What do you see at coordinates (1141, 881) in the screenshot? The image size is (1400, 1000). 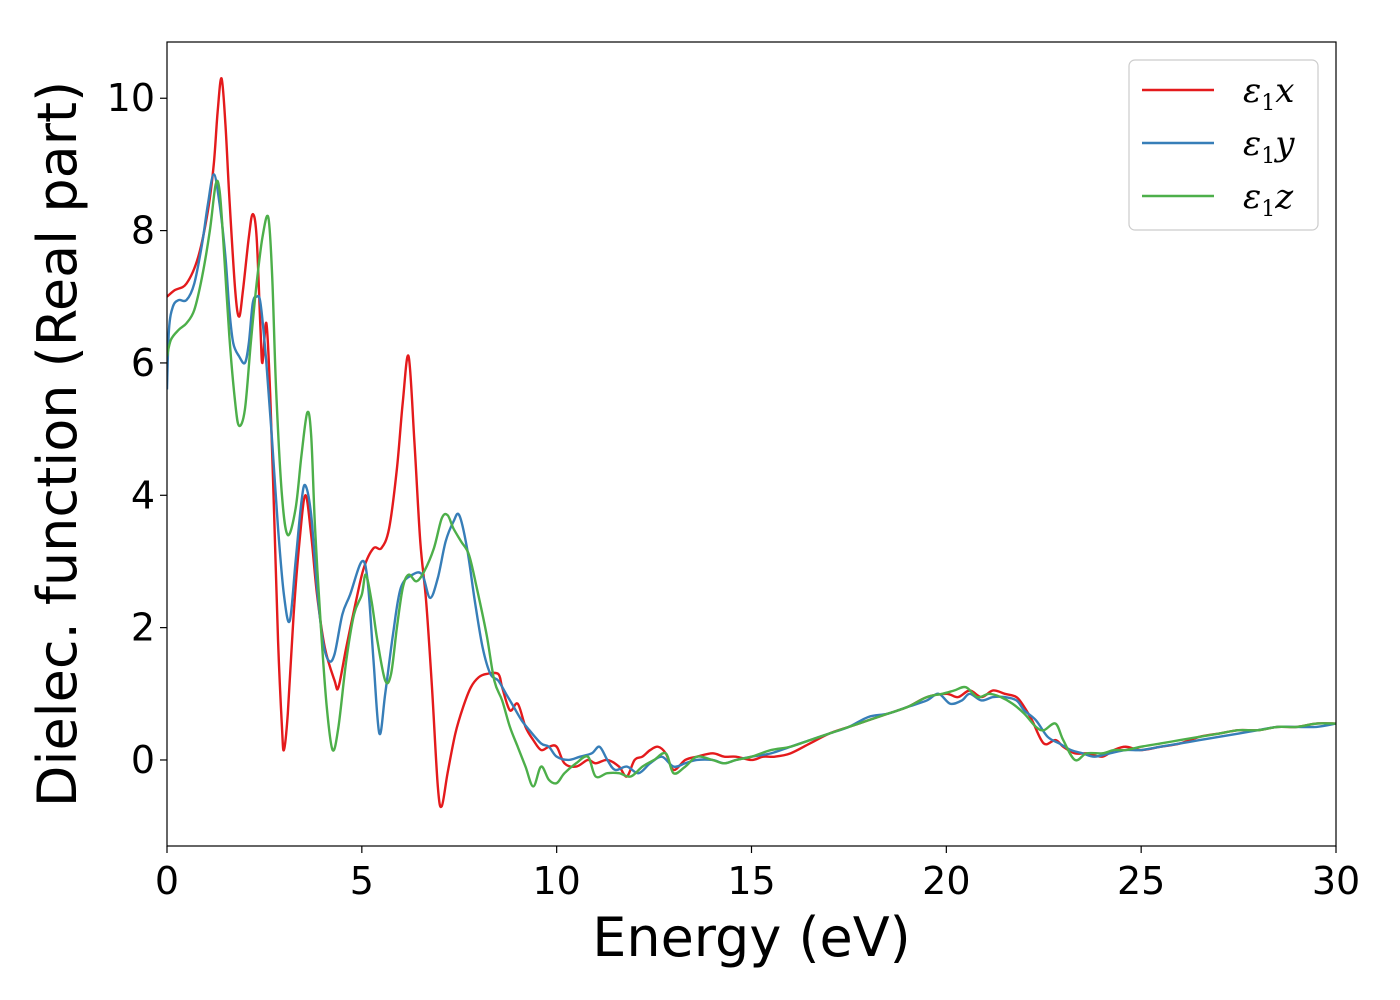 I see `x-tick-label: 25` at bounding box center [1141, 881].